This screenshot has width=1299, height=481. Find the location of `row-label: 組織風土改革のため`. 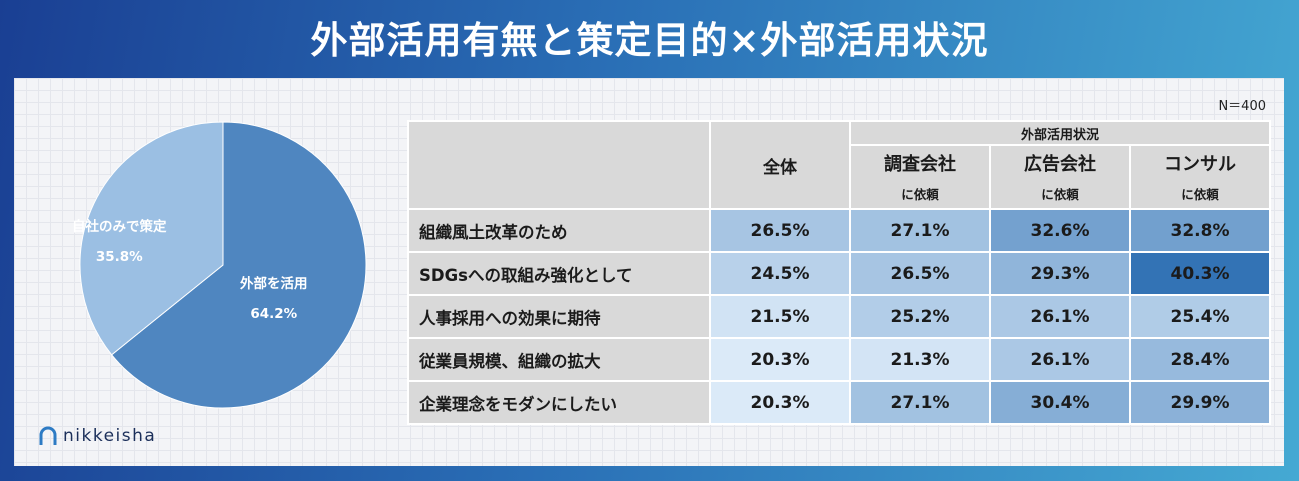

row-label: 組織風土改革のため is located at coordinates (559, 230).